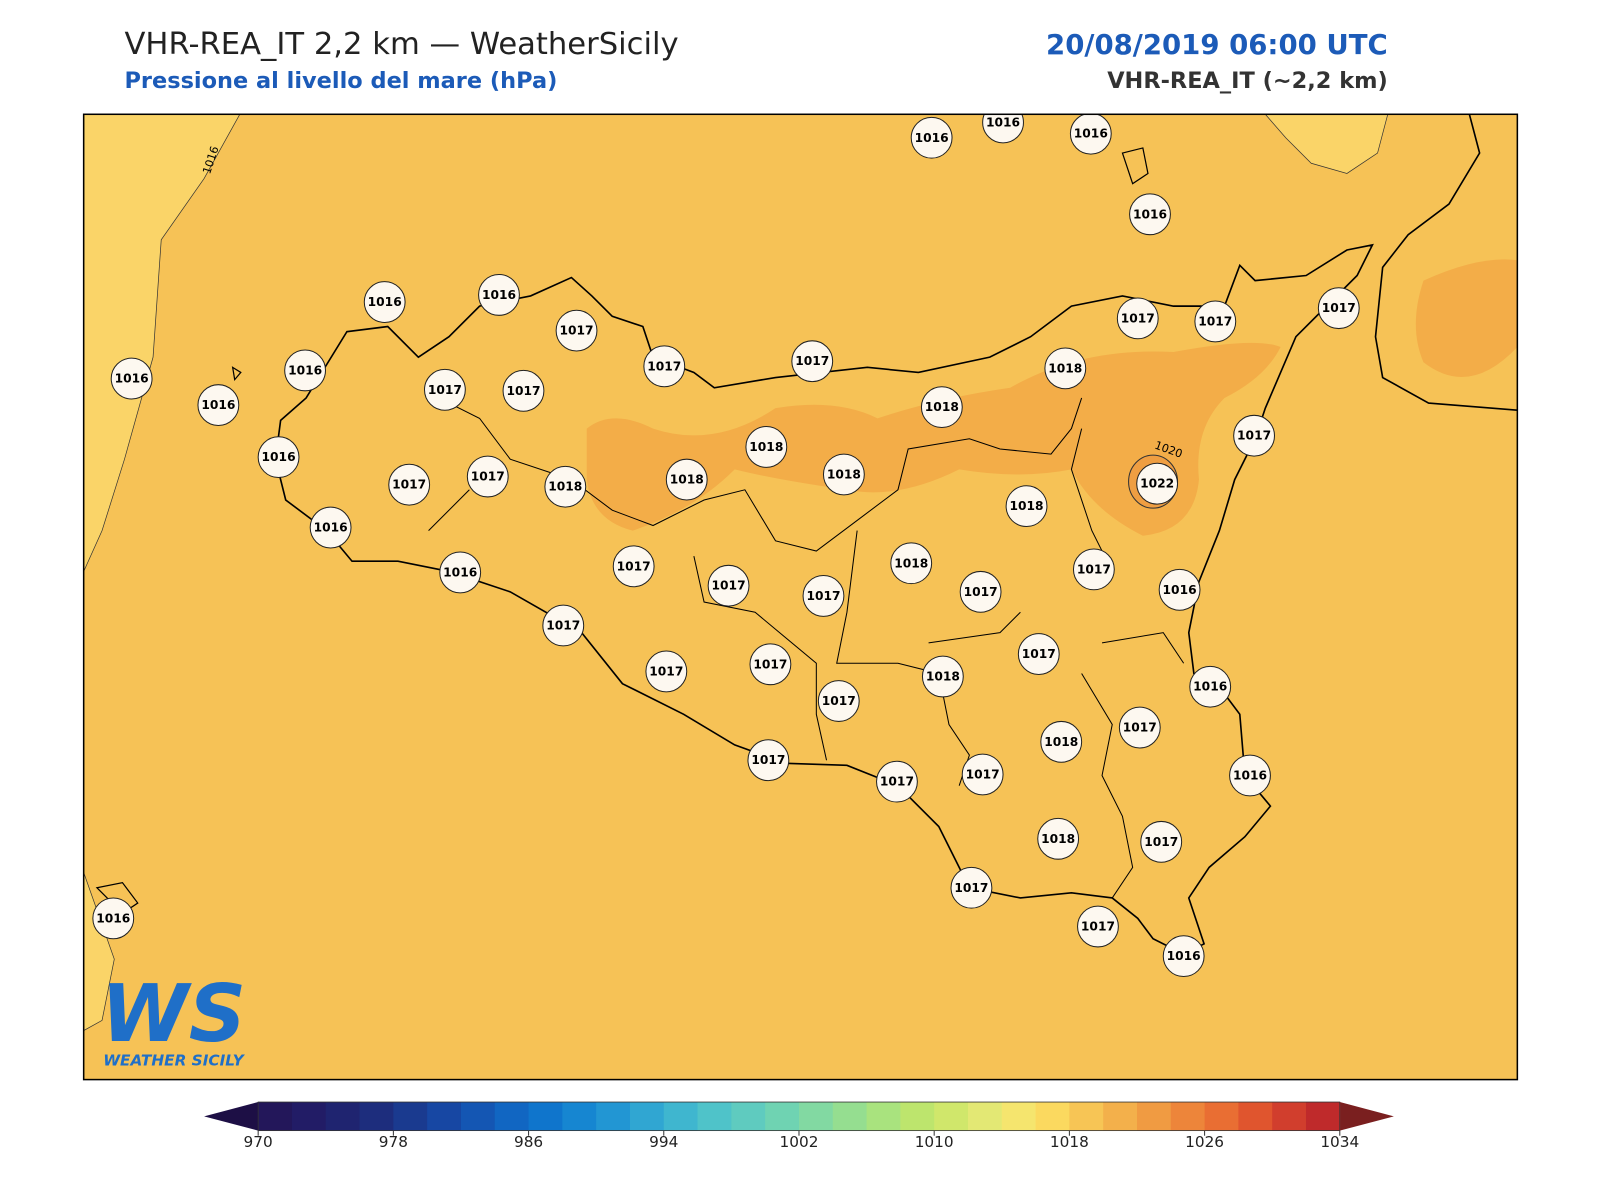  Describe the element at coordinates (528, 1142) in the screenshot. I see `colorbar-tick-label: 986` at that location.